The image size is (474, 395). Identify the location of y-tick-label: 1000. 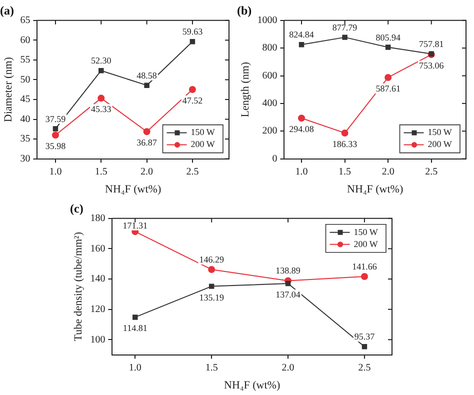
(267, 20).